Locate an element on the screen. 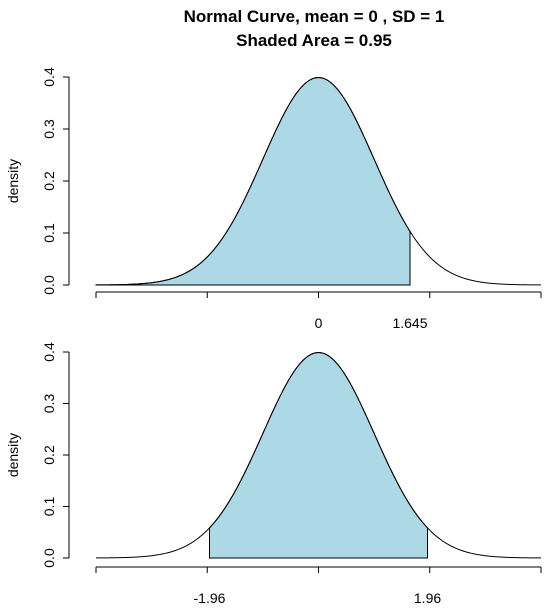 The image size is (552, 611). chart-title-line2: Shaded Area = 0.95 is located at coordinates (314, 40).